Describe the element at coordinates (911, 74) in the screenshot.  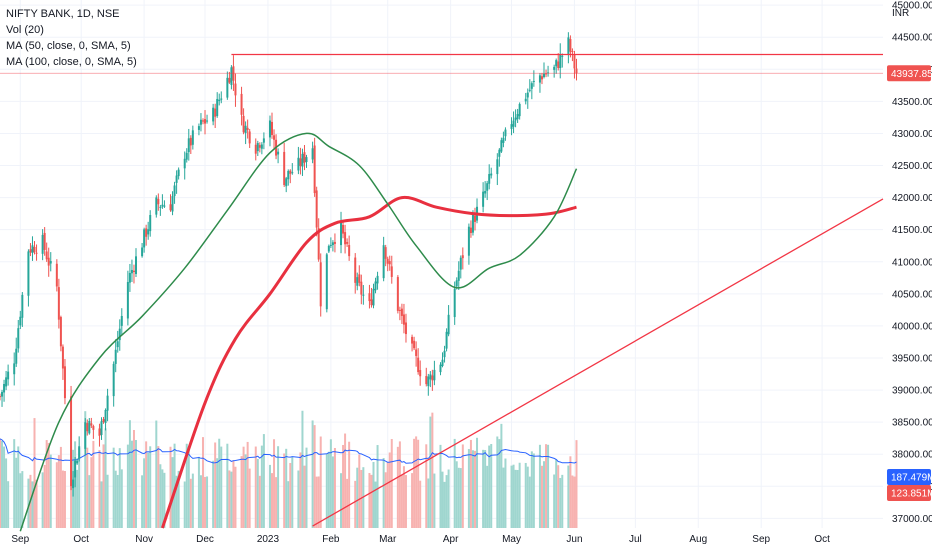
I see `svg-text: 43937.85` at that location.